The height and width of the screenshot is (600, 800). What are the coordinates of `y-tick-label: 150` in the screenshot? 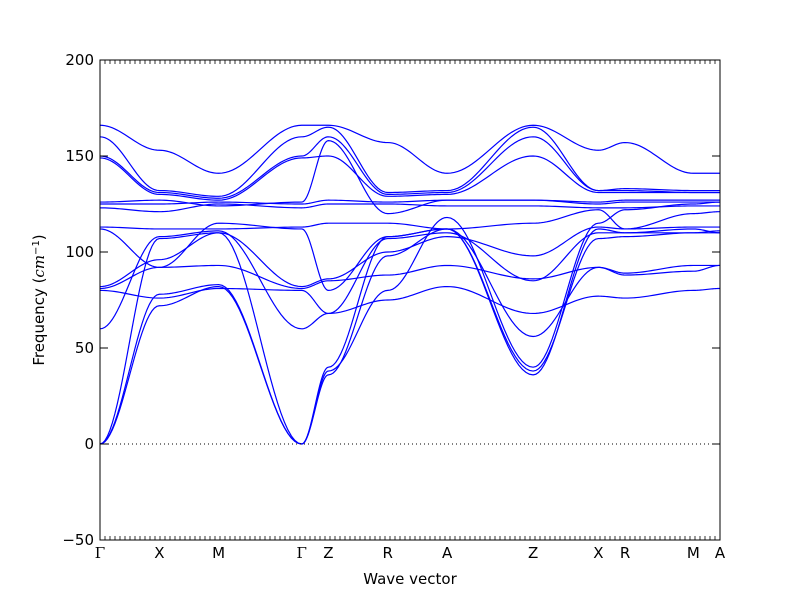 It's located at (79, 156).